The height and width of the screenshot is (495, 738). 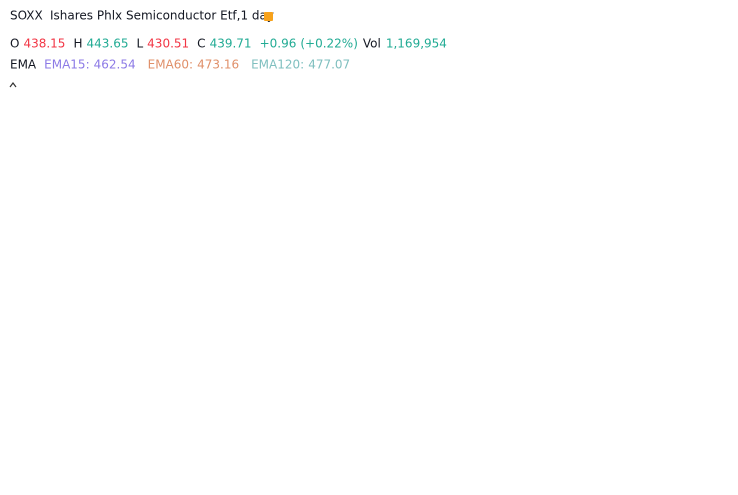 I want to click on chart-title: Ishares Phlx Semiconductor Etf,1 day, so click(x=162, y=16).